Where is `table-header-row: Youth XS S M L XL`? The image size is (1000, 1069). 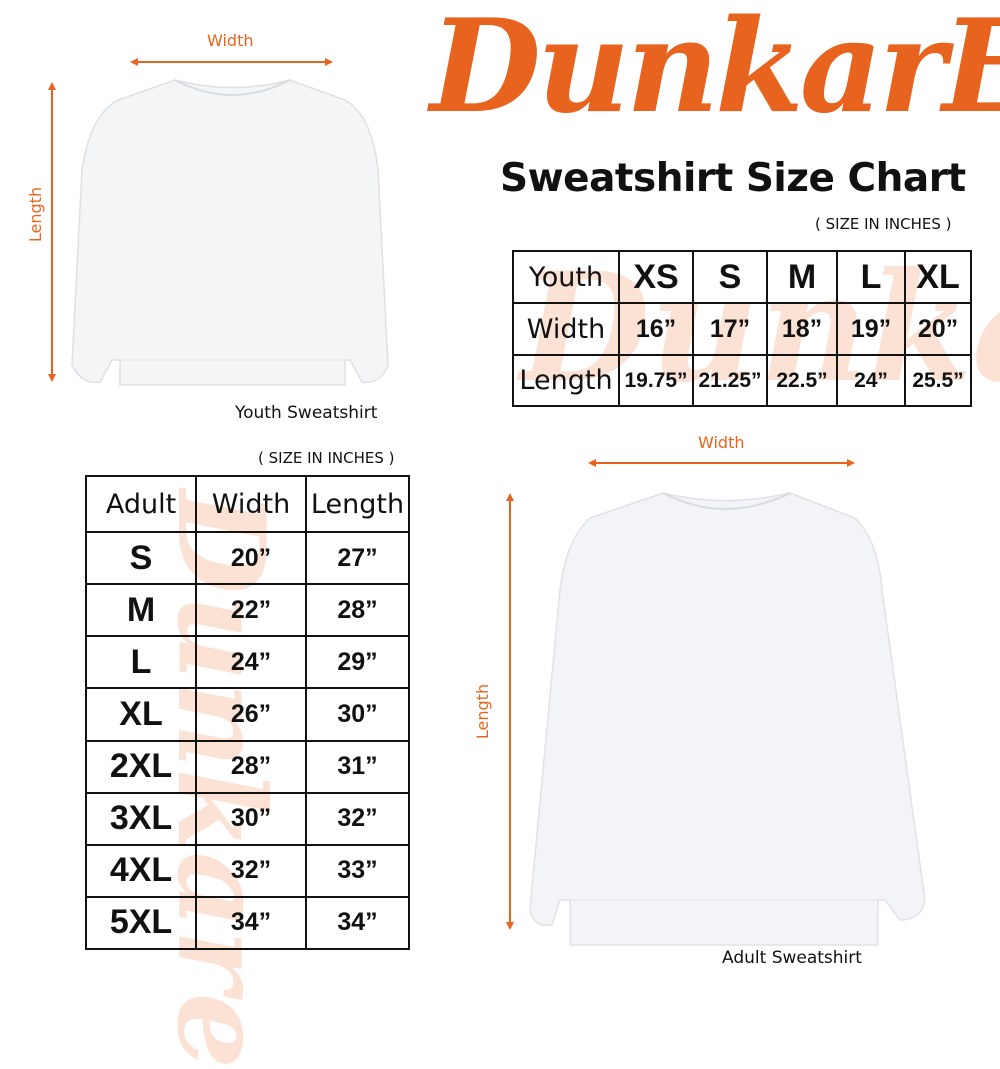 table-header-row: Youth XS S M L XL is located at coordinates (742, 277).